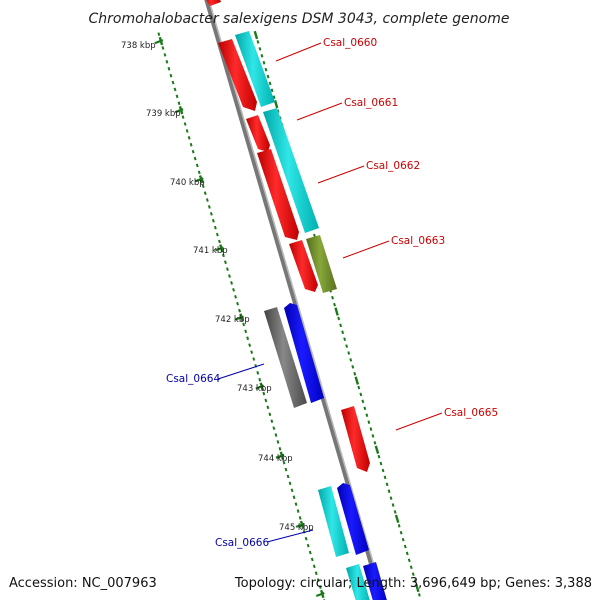  Describe the element at coordinates (350, 43) in the screenshot. I see `gene-label-csal-0660: Csal_0660` at that location.